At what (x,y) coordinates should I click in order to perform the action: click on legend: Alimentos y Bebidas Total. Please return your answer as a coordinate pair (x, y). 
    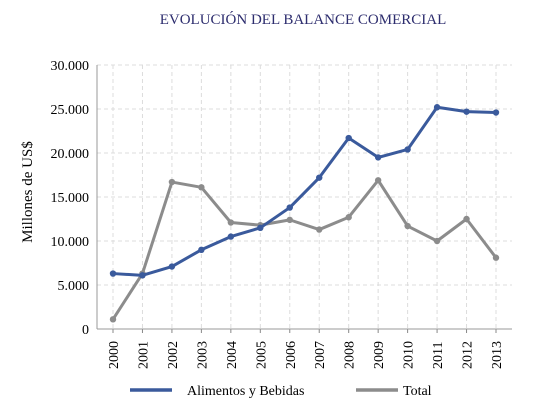
    Looking at the image, I should click on (281, 391).